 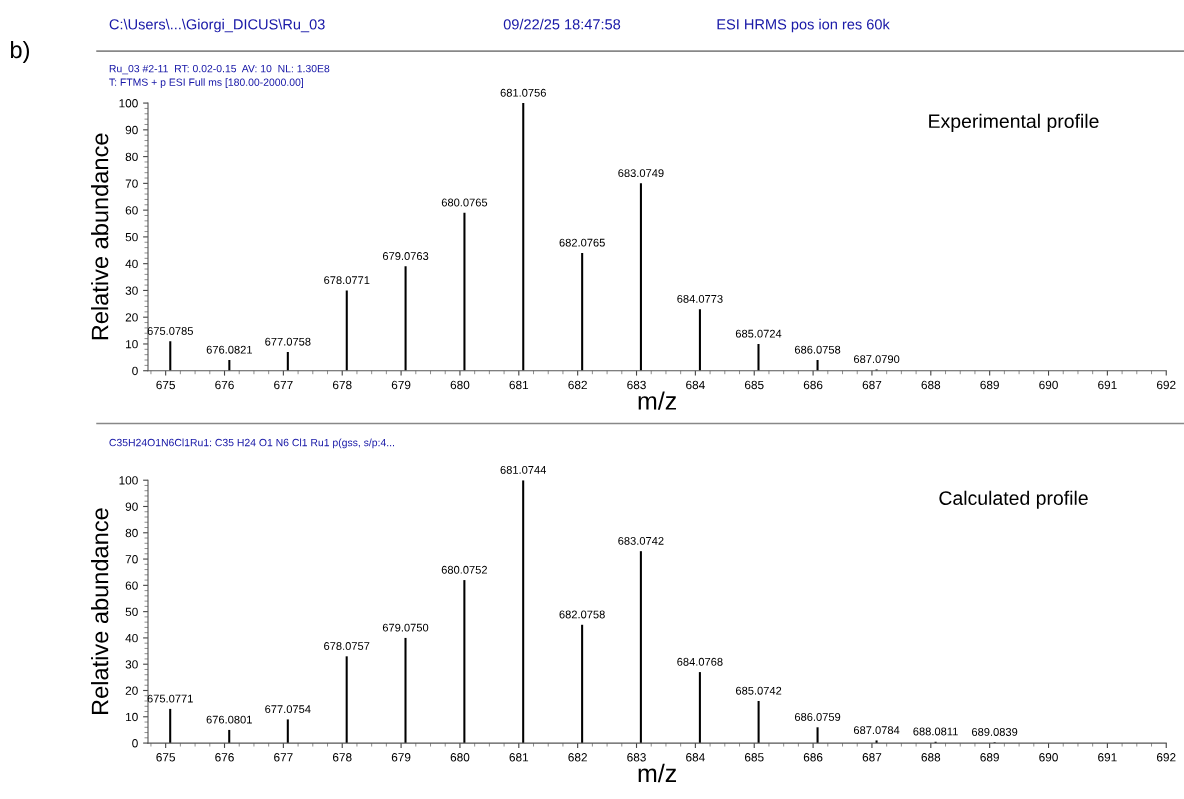 I want to click on annotation: 680.0765, so click(x=464, y=202).